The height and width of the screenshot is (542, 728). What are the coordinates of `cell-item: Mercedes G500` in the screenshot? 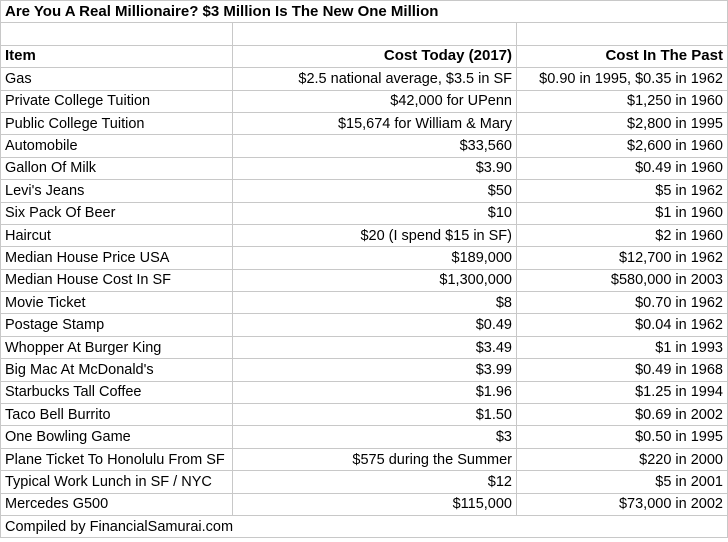 It's located at (116, 504).